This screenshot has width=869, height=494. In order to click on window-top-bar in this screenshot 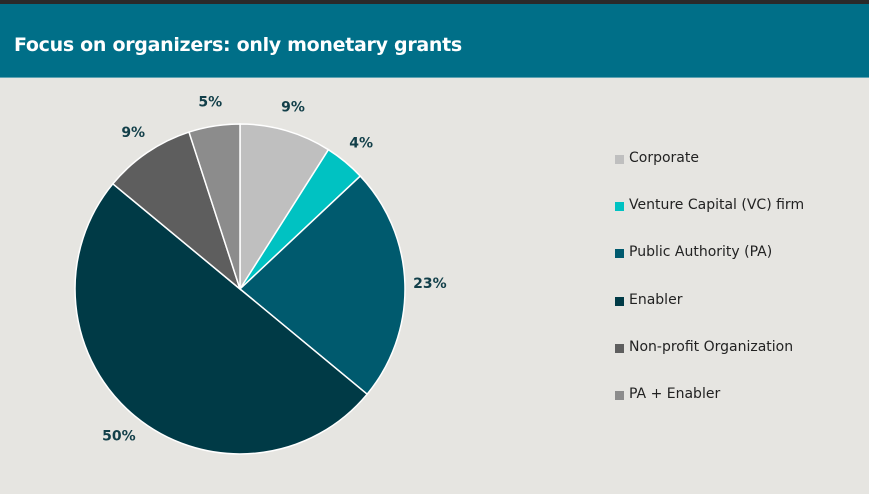, I will do `click(434, 2)`.